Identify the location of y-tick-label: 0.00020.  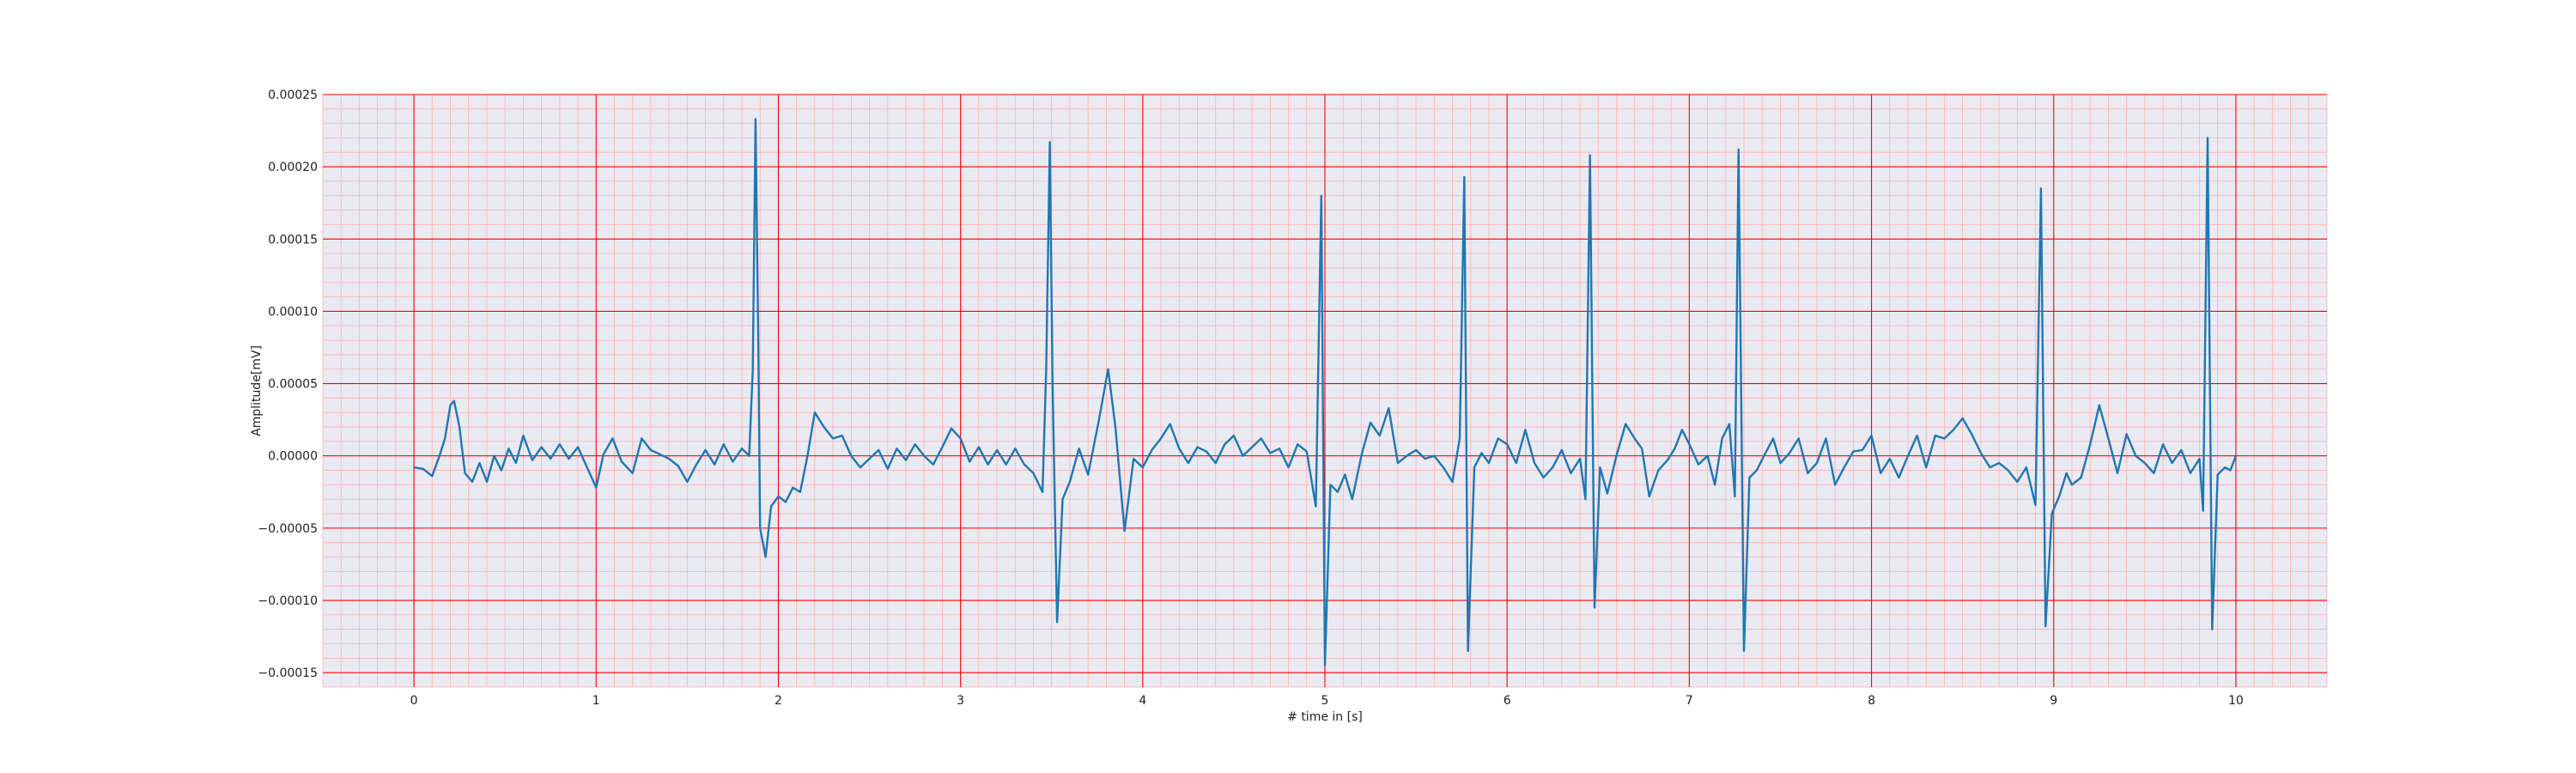
(293, 167).